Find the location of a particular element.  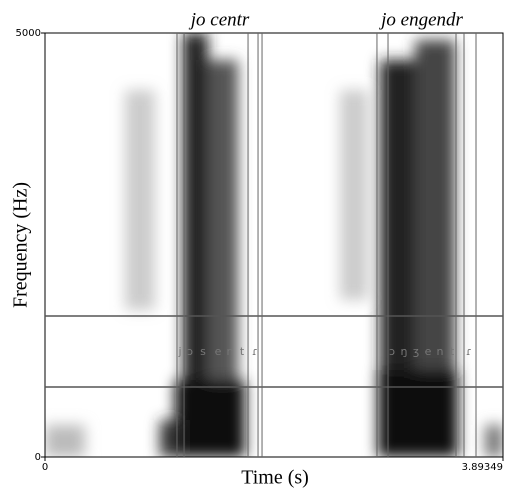

y-axis-label: Frequency (Hz) is located at coordinates (21, 245).